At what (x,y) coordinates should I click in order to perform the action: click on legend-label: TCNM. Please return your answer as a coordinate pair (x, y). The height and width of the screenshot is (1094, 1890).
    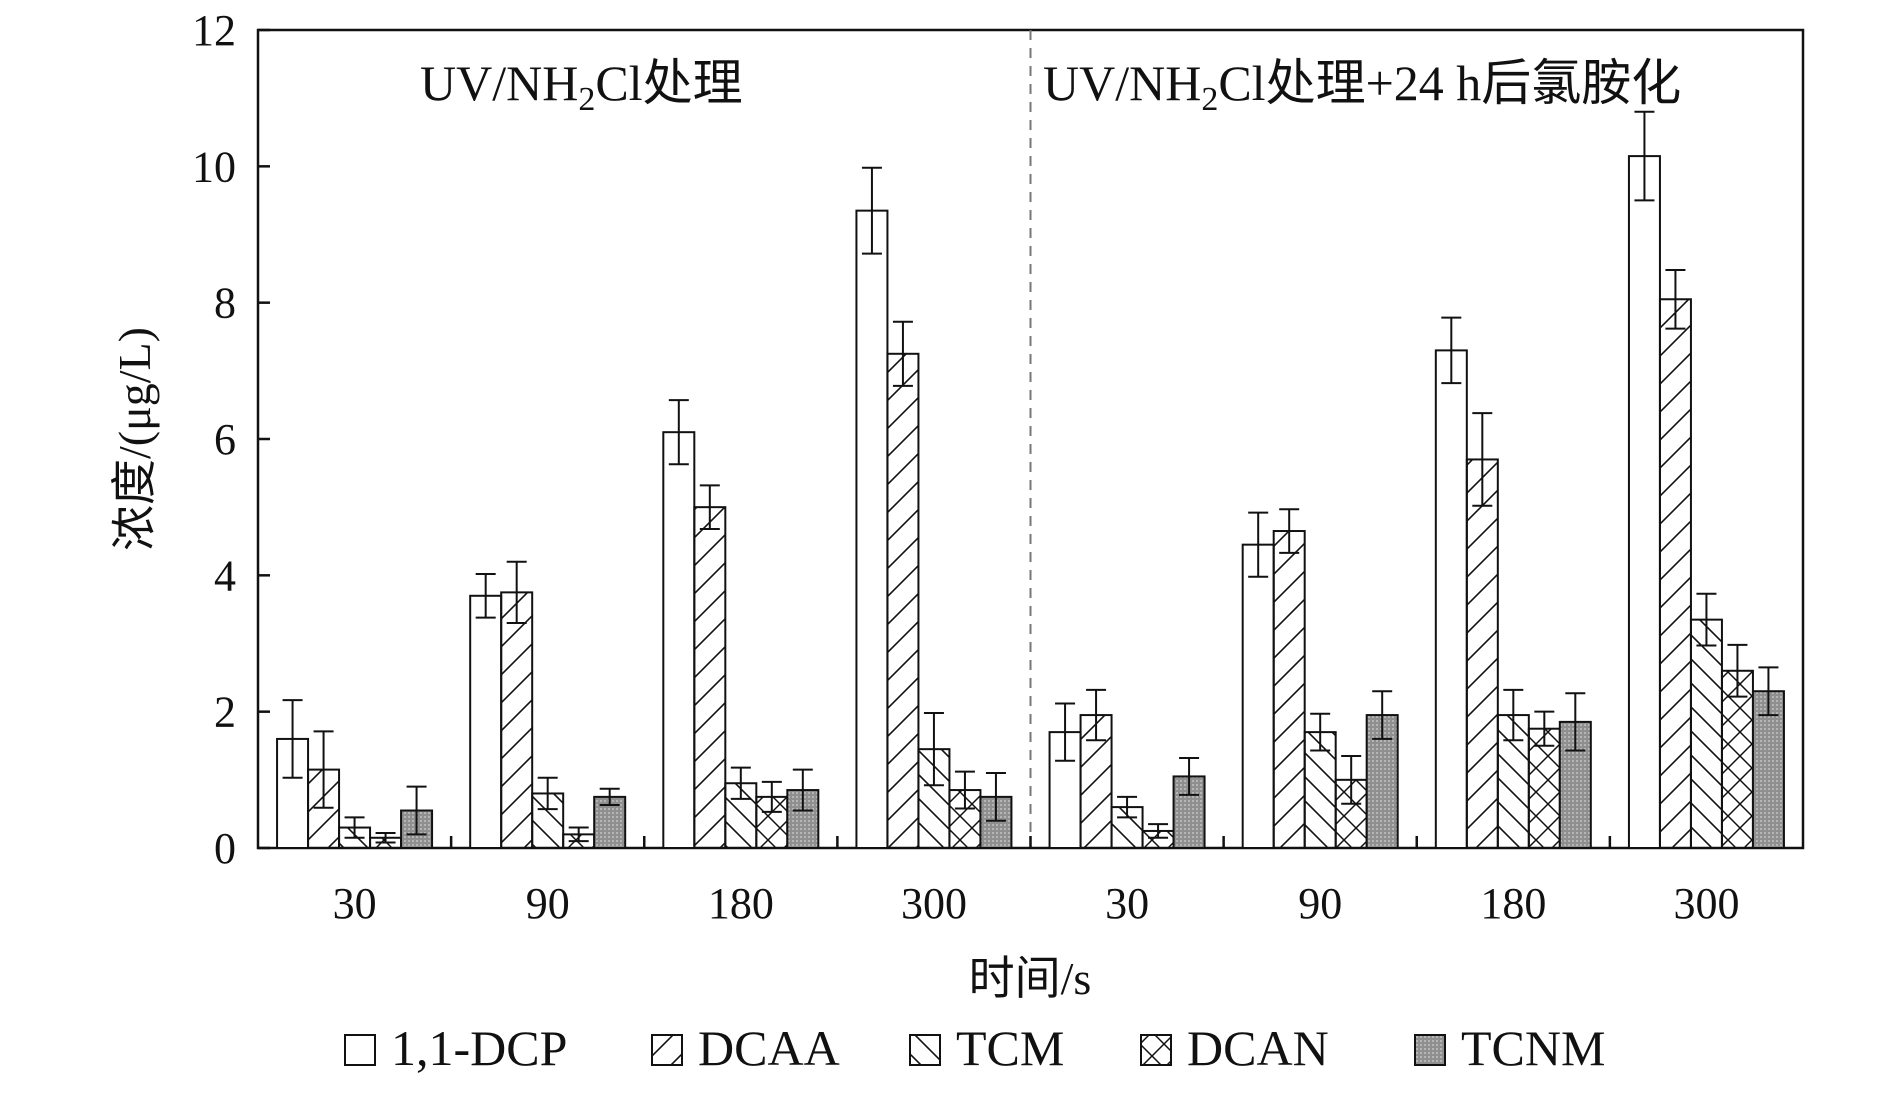
    Looking at the image, I should click on (1533, 1048).